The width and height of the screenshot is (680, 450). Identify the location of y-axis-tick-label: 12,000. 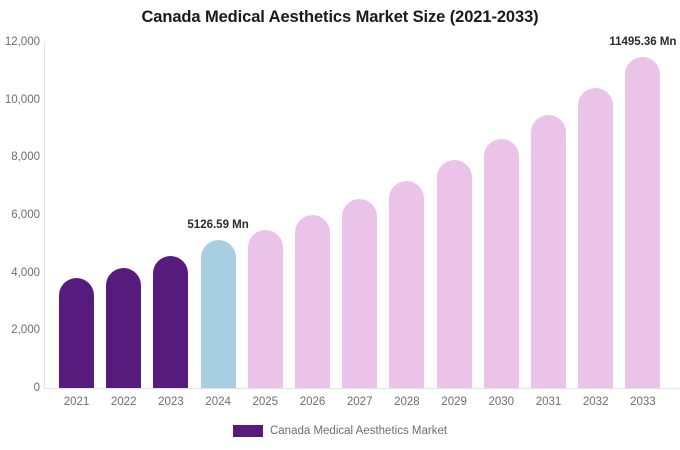
(22, 42).